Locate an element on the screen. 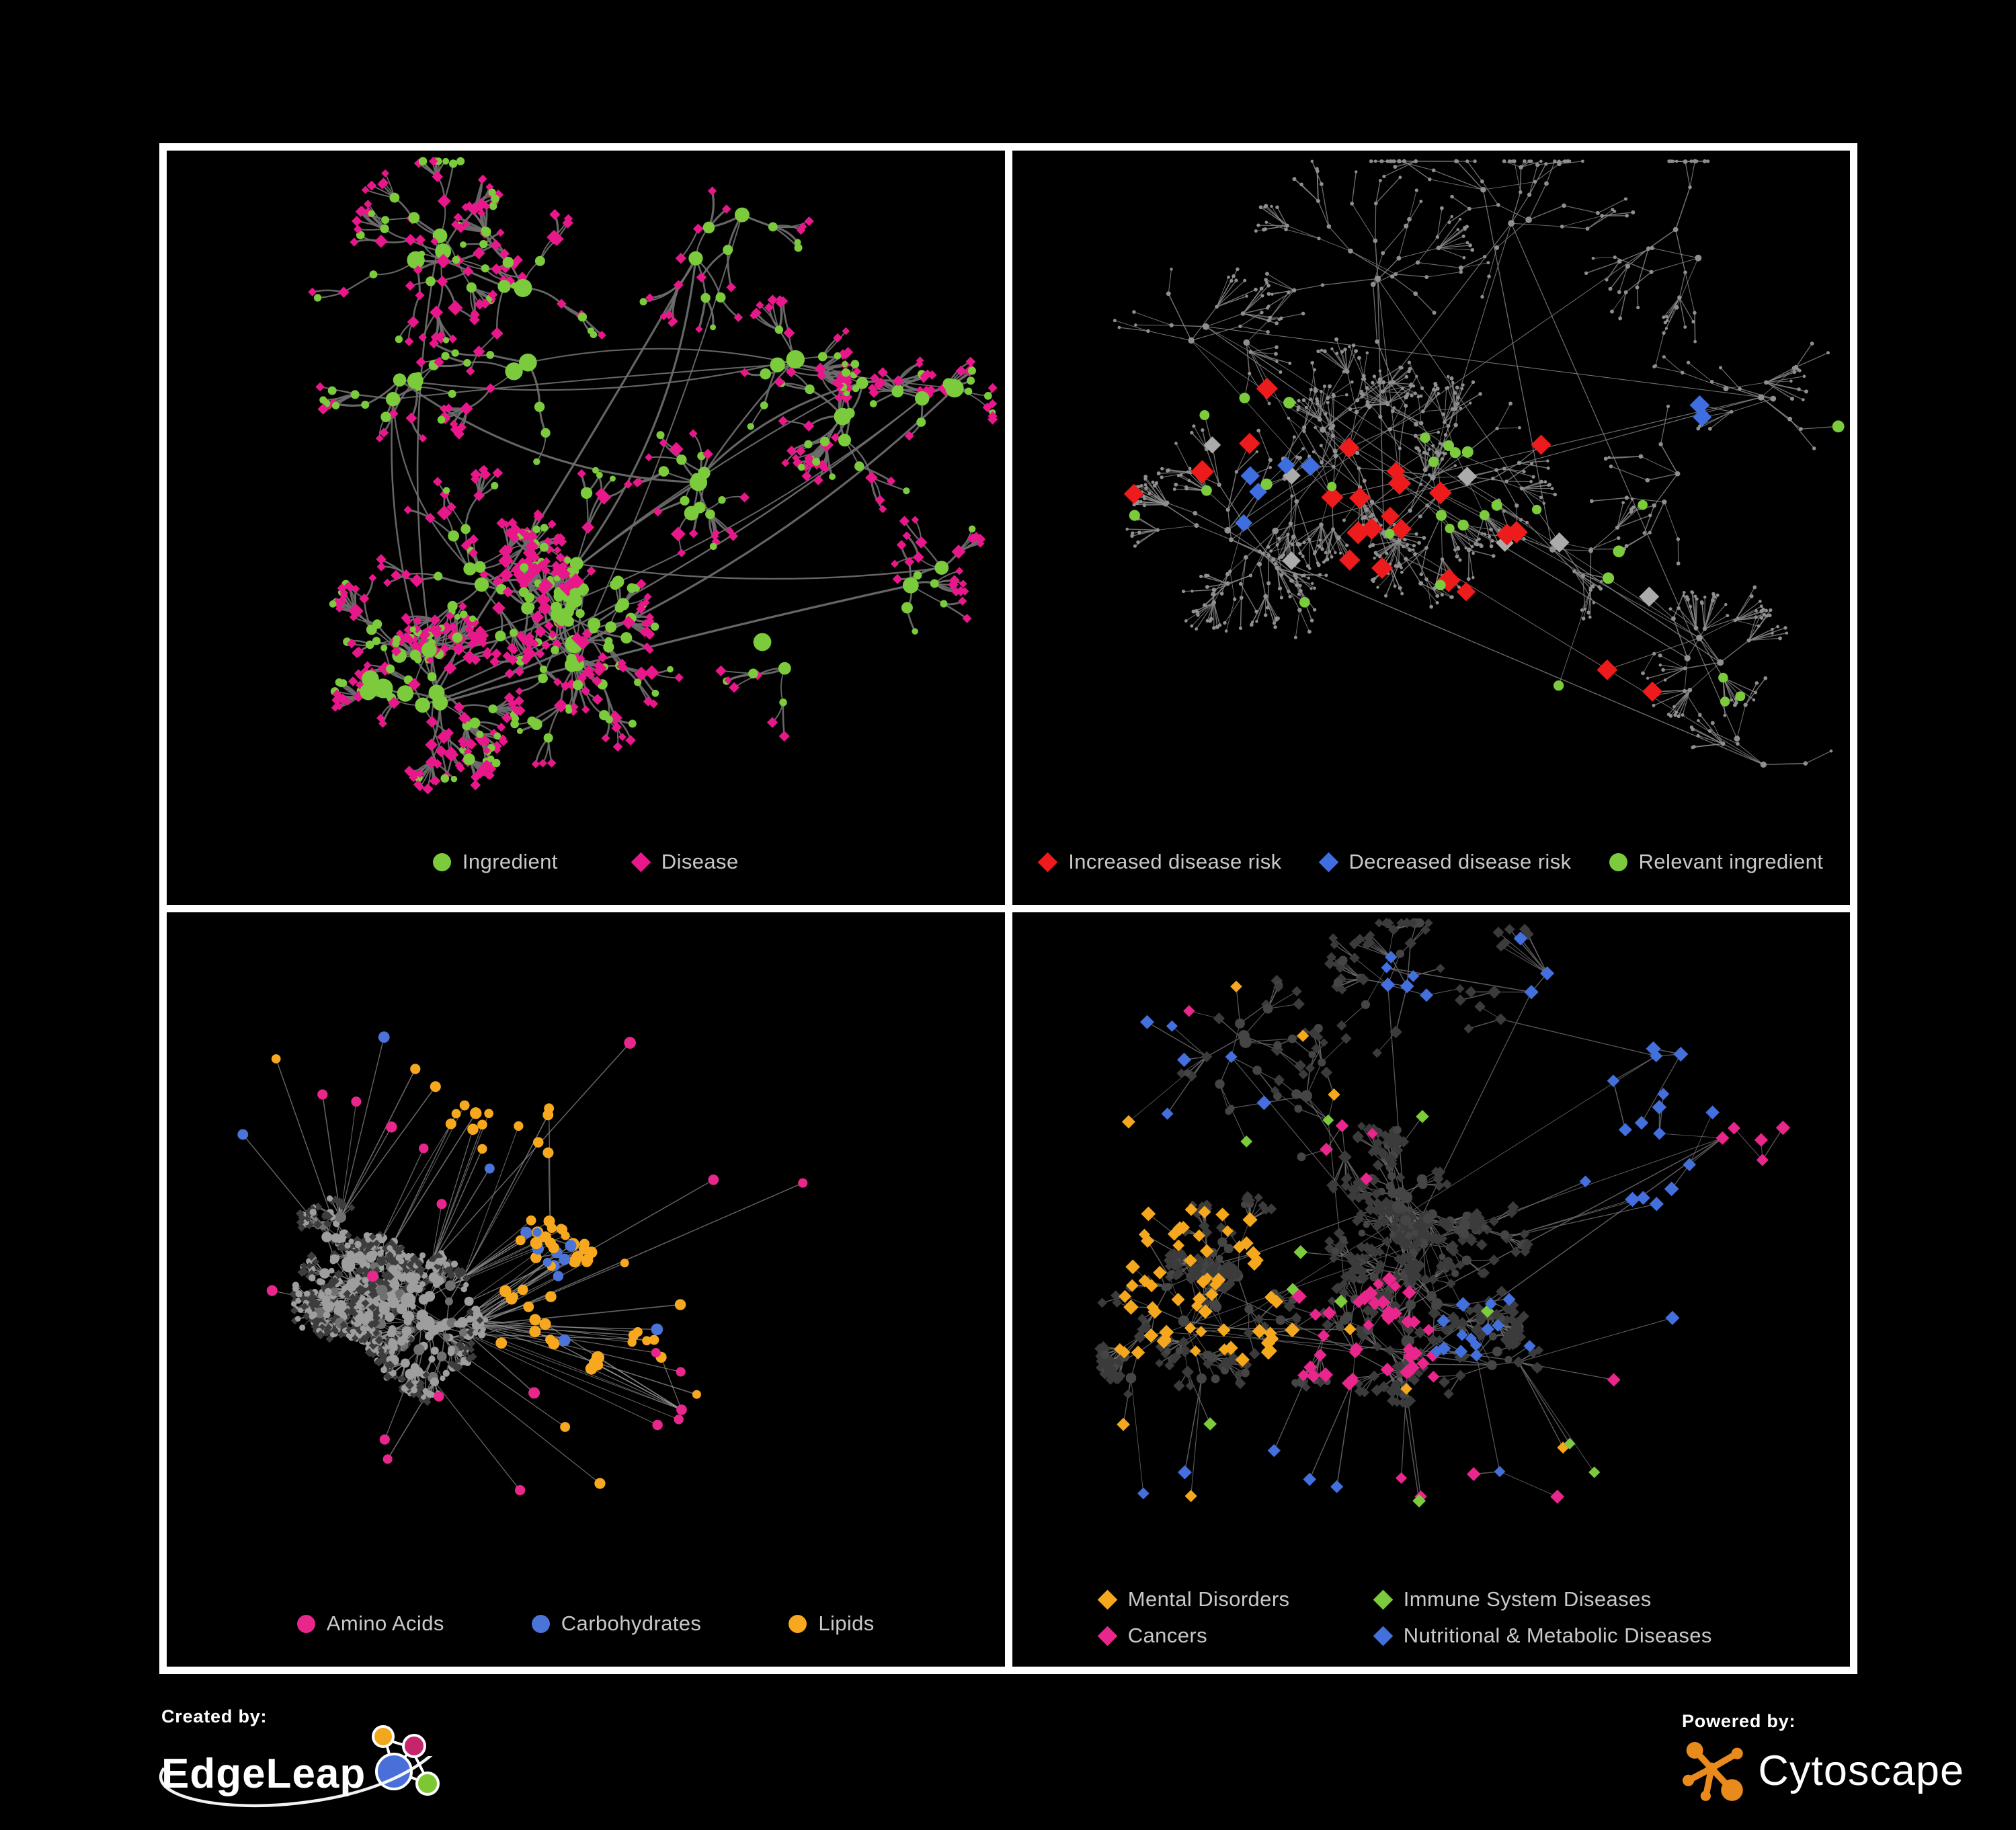 The height and width of the screenshot is (1830, 2016). legend-item: Carbohydrates is located at coordinates (616, 1624).